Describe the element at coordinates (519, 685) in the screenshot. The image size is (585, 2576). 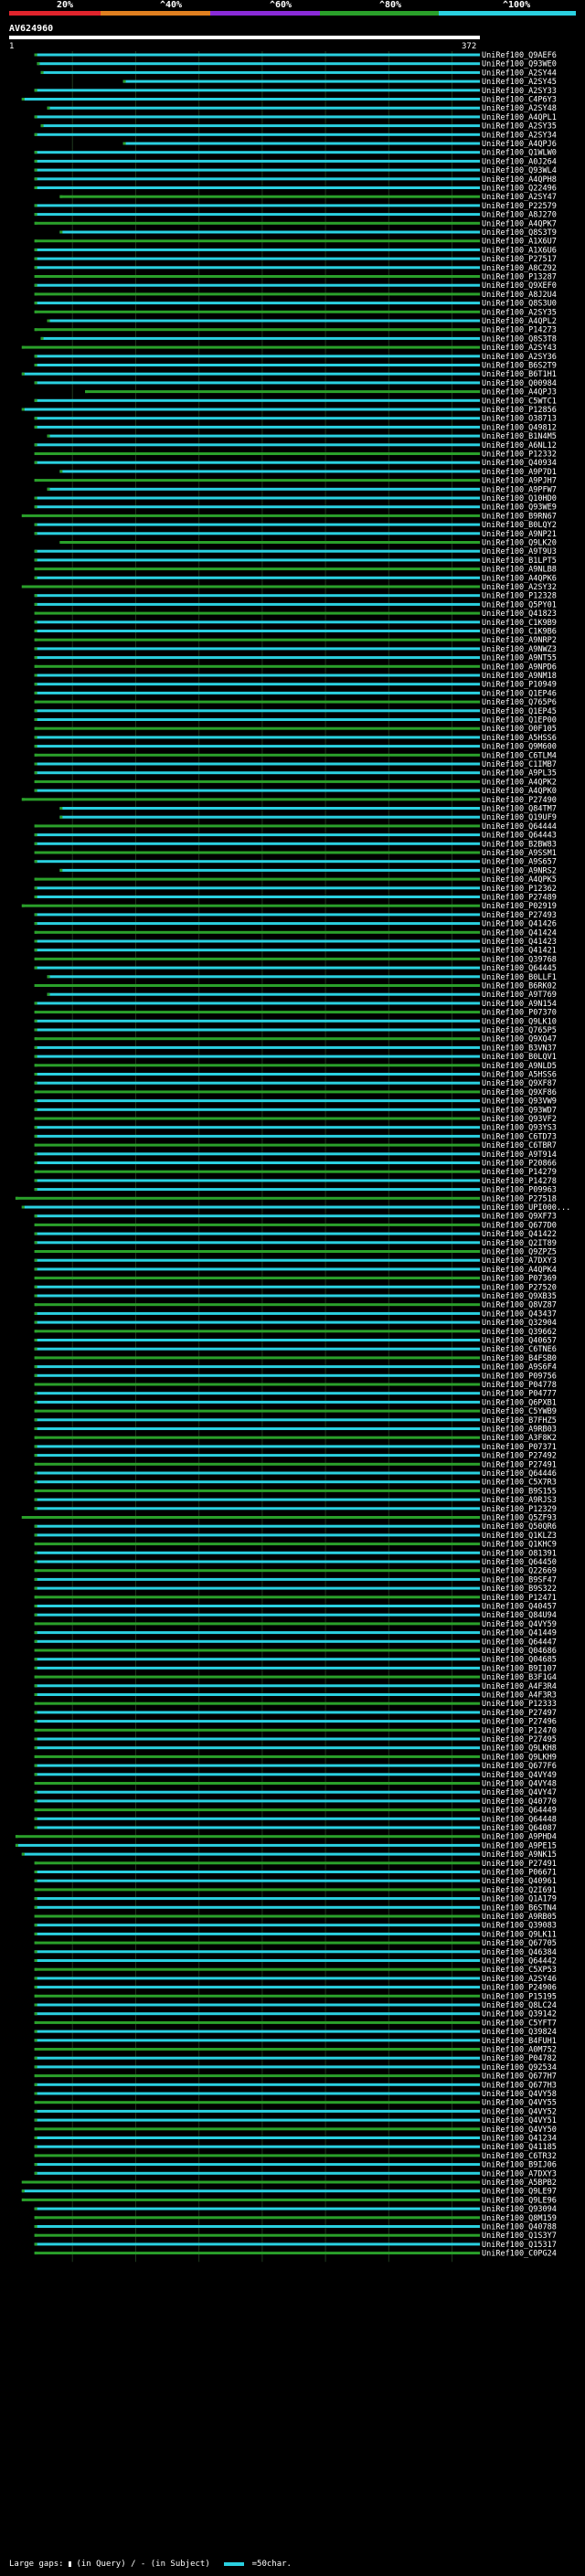
I see `hit-label: UniRef100_P10949` at that location.